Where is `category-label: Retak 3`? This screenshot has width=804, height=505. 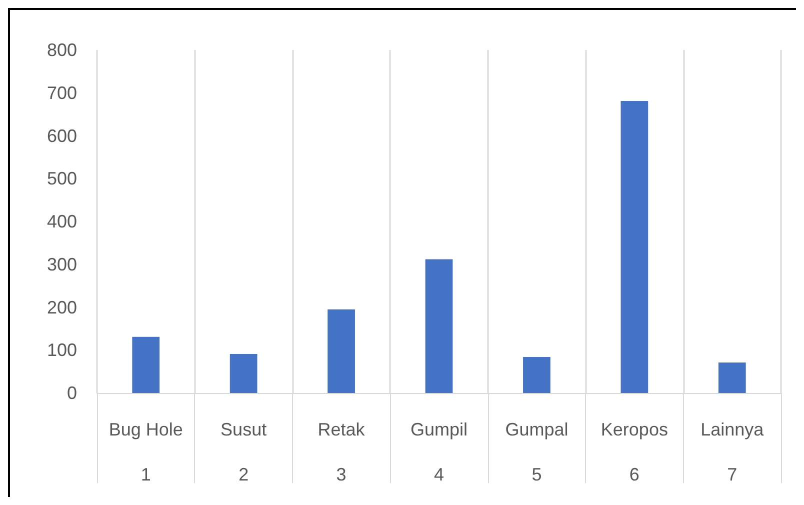 category-label: Retak 3 is located at coordinates (341, 452).